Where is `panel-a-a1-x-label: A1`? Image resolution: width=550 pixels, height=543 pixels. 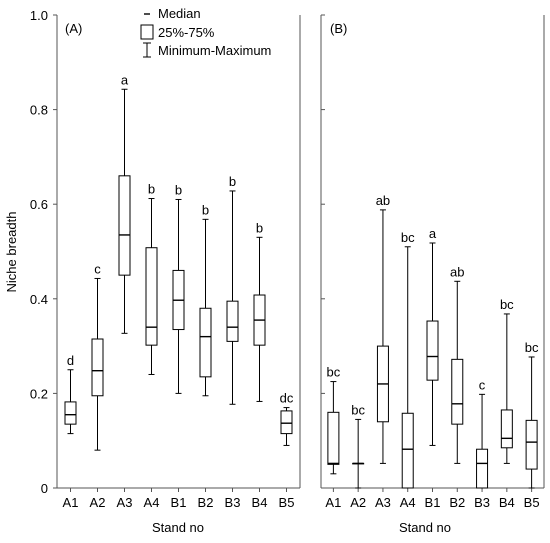 panel-a-a1-x-label: A1 is located at coordinates (71, 502).